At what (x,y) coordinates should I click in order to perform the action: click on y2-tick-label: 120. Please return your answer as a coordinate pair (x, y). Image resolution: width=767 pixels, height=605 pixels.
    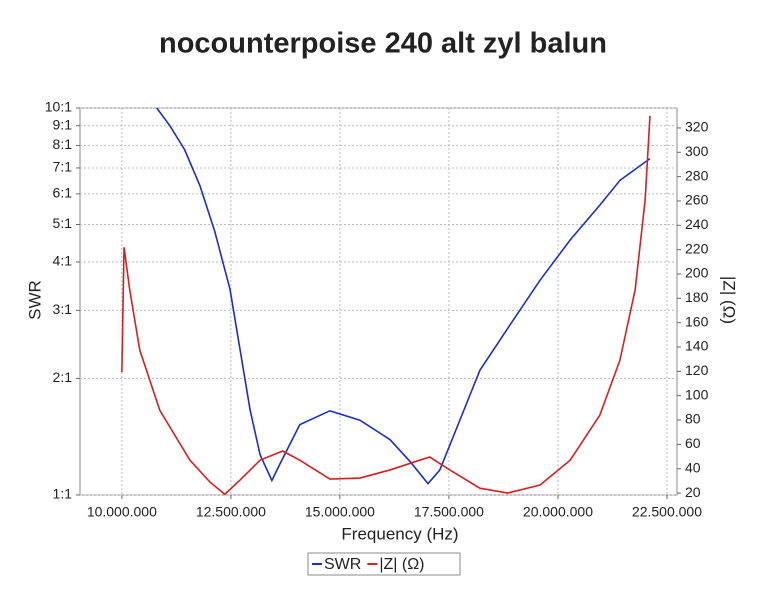
    Looking at the image, I should click on (697, 370).